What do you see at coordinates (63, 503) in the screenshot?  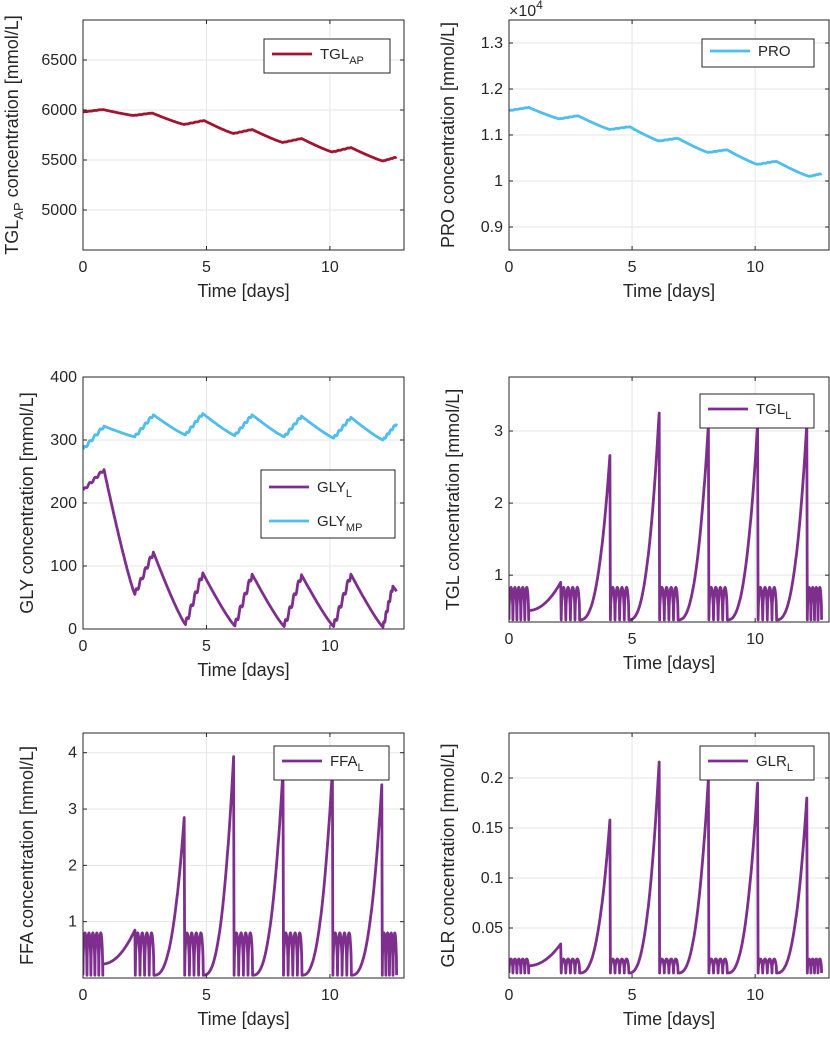 I see `y-tick-label: 200` at bounding box center [63, 503].